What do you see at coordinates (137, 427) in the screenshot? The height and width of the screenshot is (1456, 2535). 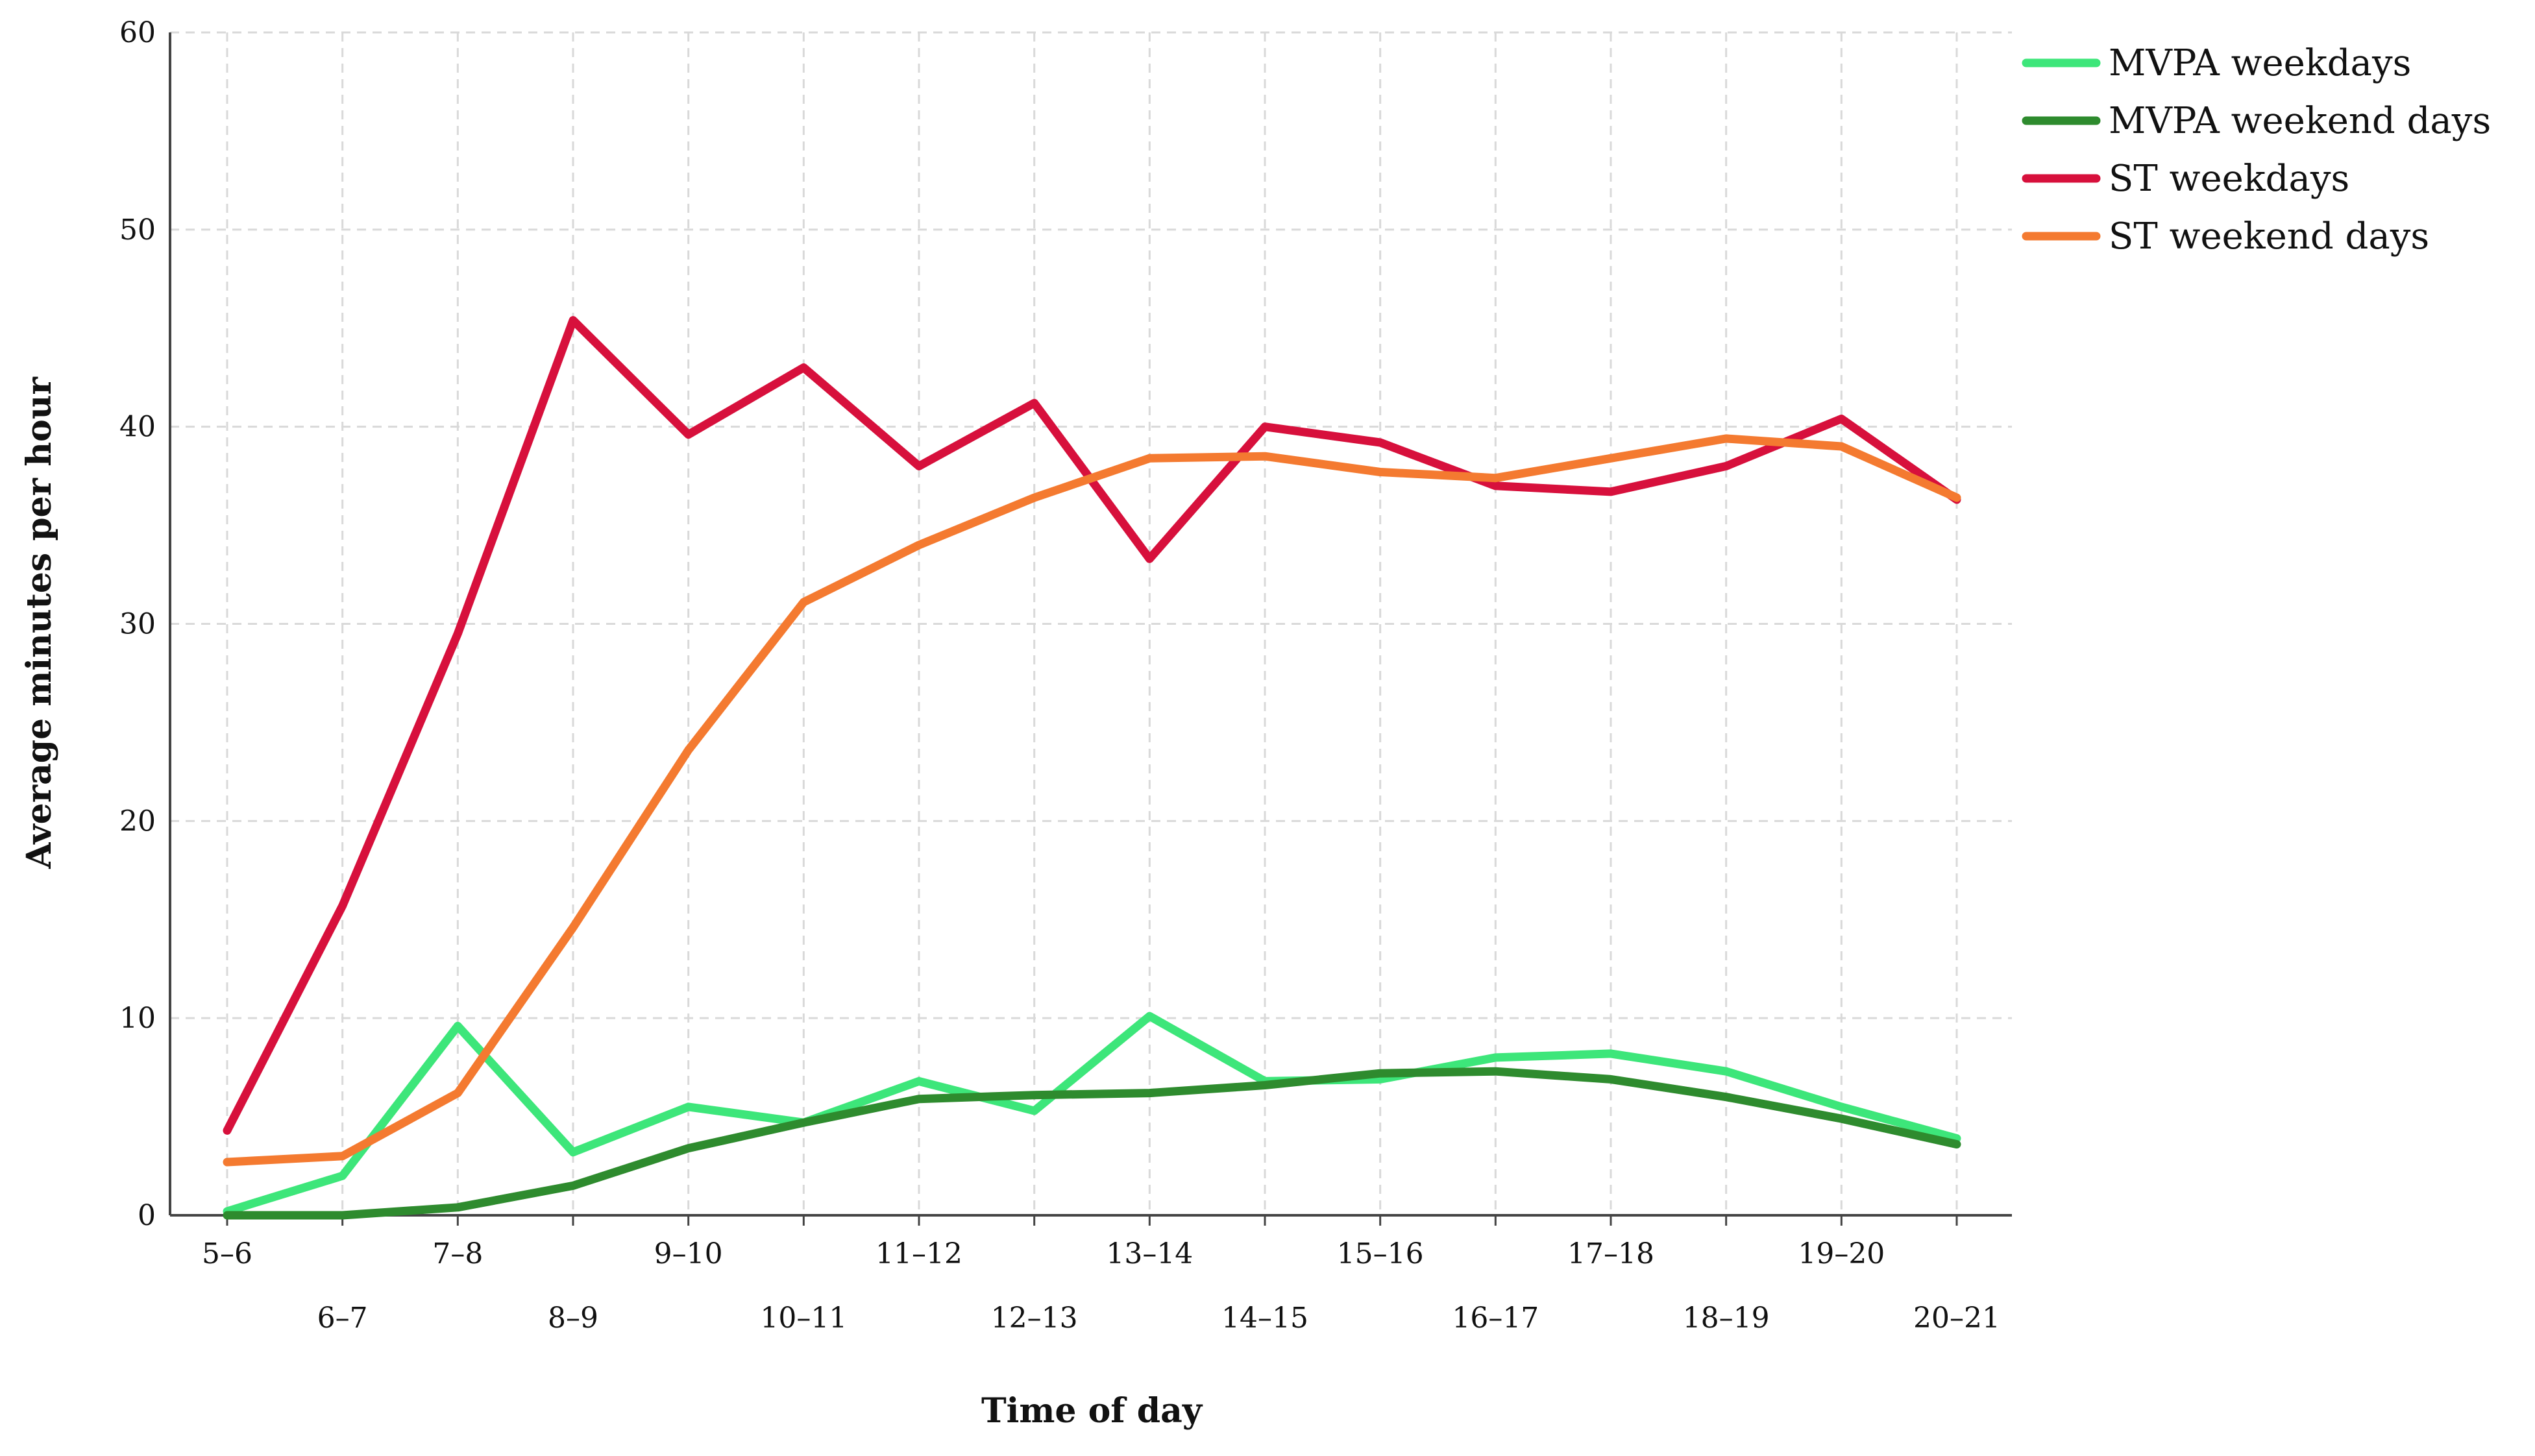 I see `y-tick-label: 40` at bounding box center [137, 427].